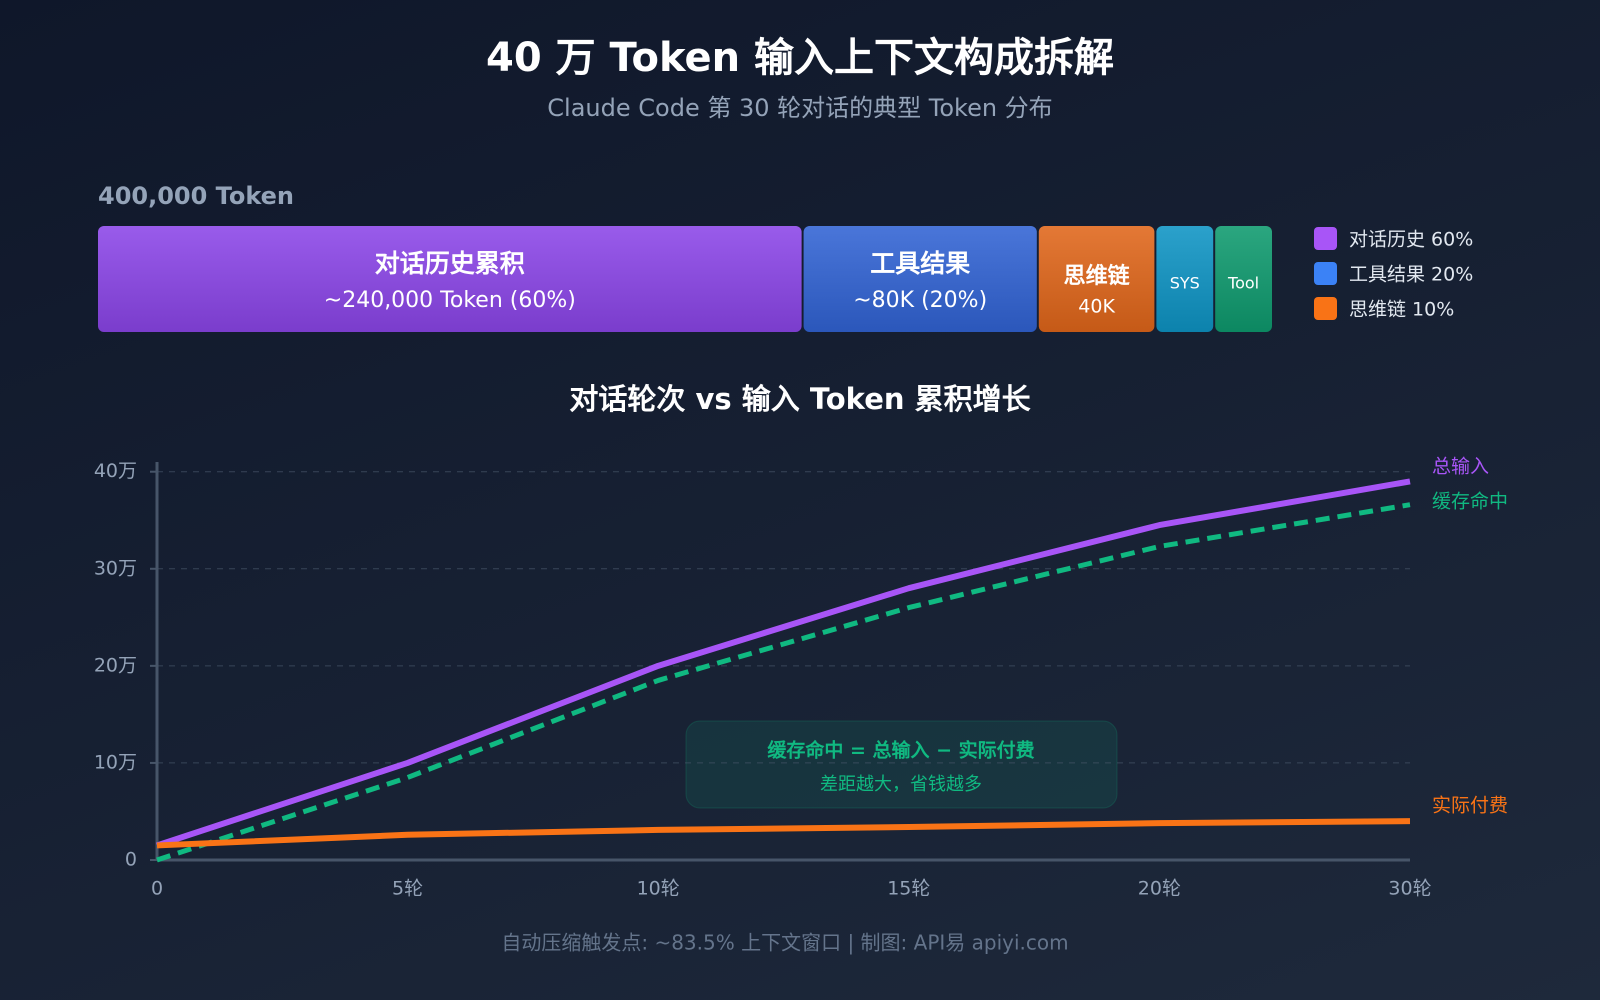 The height and width of the screenshot is (1000, 1600). What do you see at coordinates (920, 263) in the screenshot?
I see `segment-label: 工具结果` at bounding box center [920, 263].